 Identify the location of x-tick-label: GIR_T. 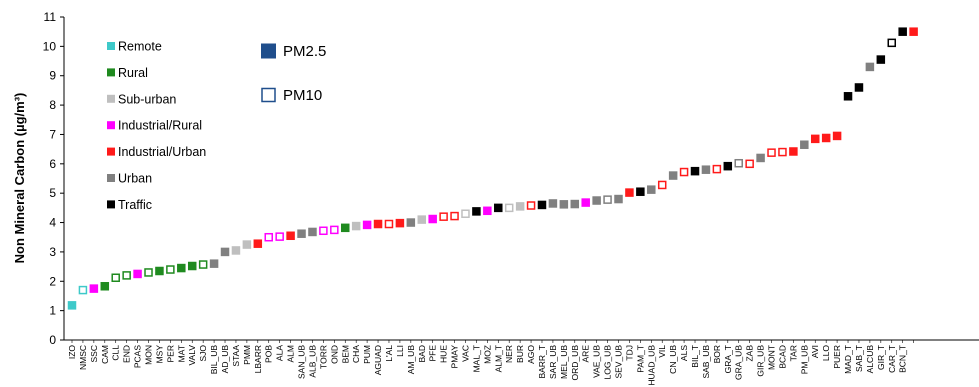
(881, 357).